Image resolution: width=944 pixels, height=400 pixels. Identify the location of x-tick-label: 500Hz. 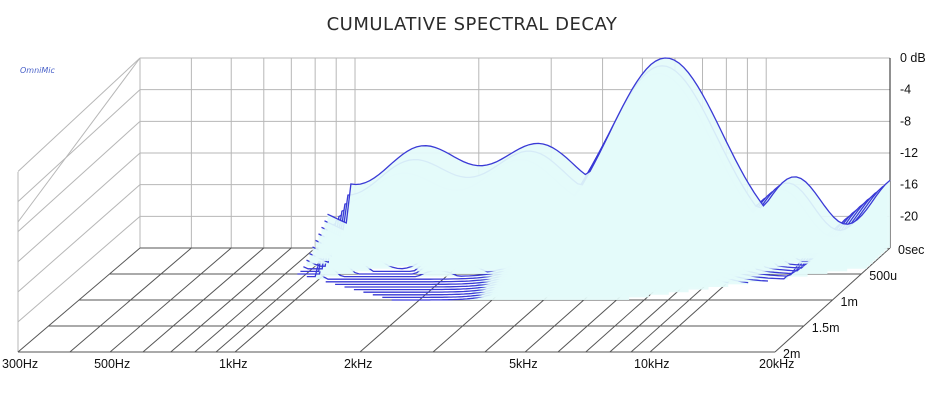
(112, 364).